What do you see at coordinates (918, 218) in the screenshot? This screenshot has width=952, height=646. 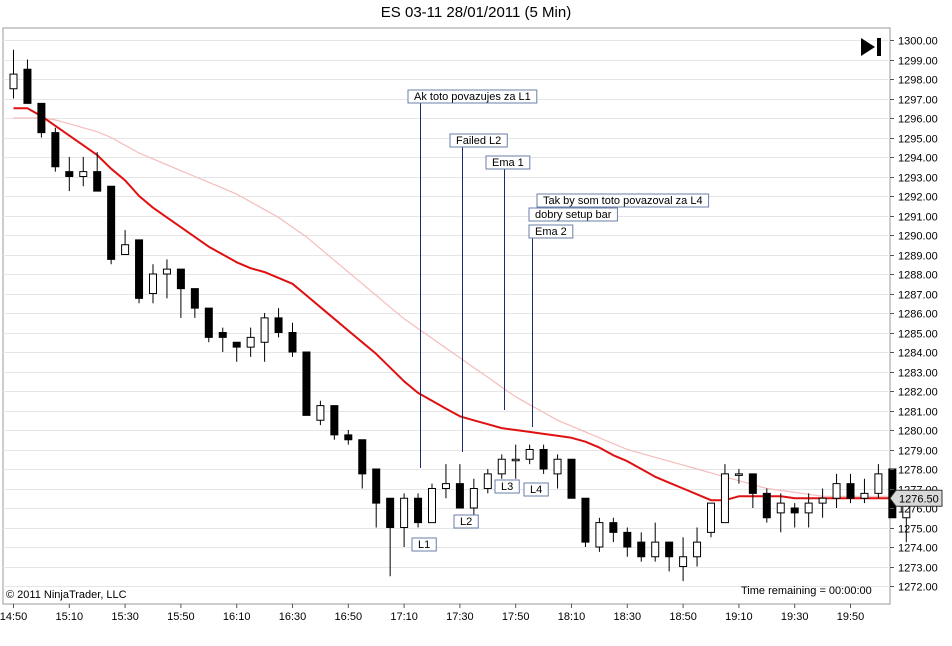 I see `y-tick-label: 1291.00` at bounding box center [918, 218].